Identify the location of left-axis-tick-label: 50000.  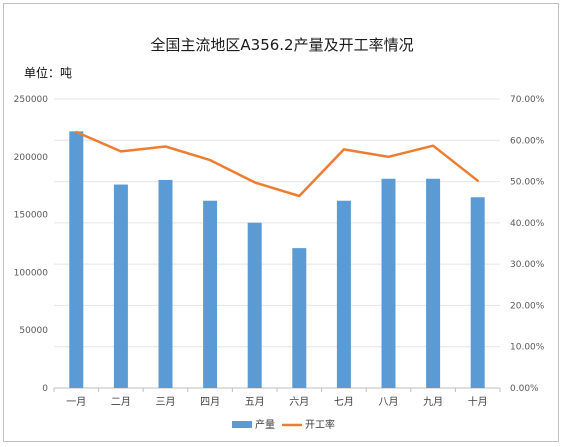
(33, 331).